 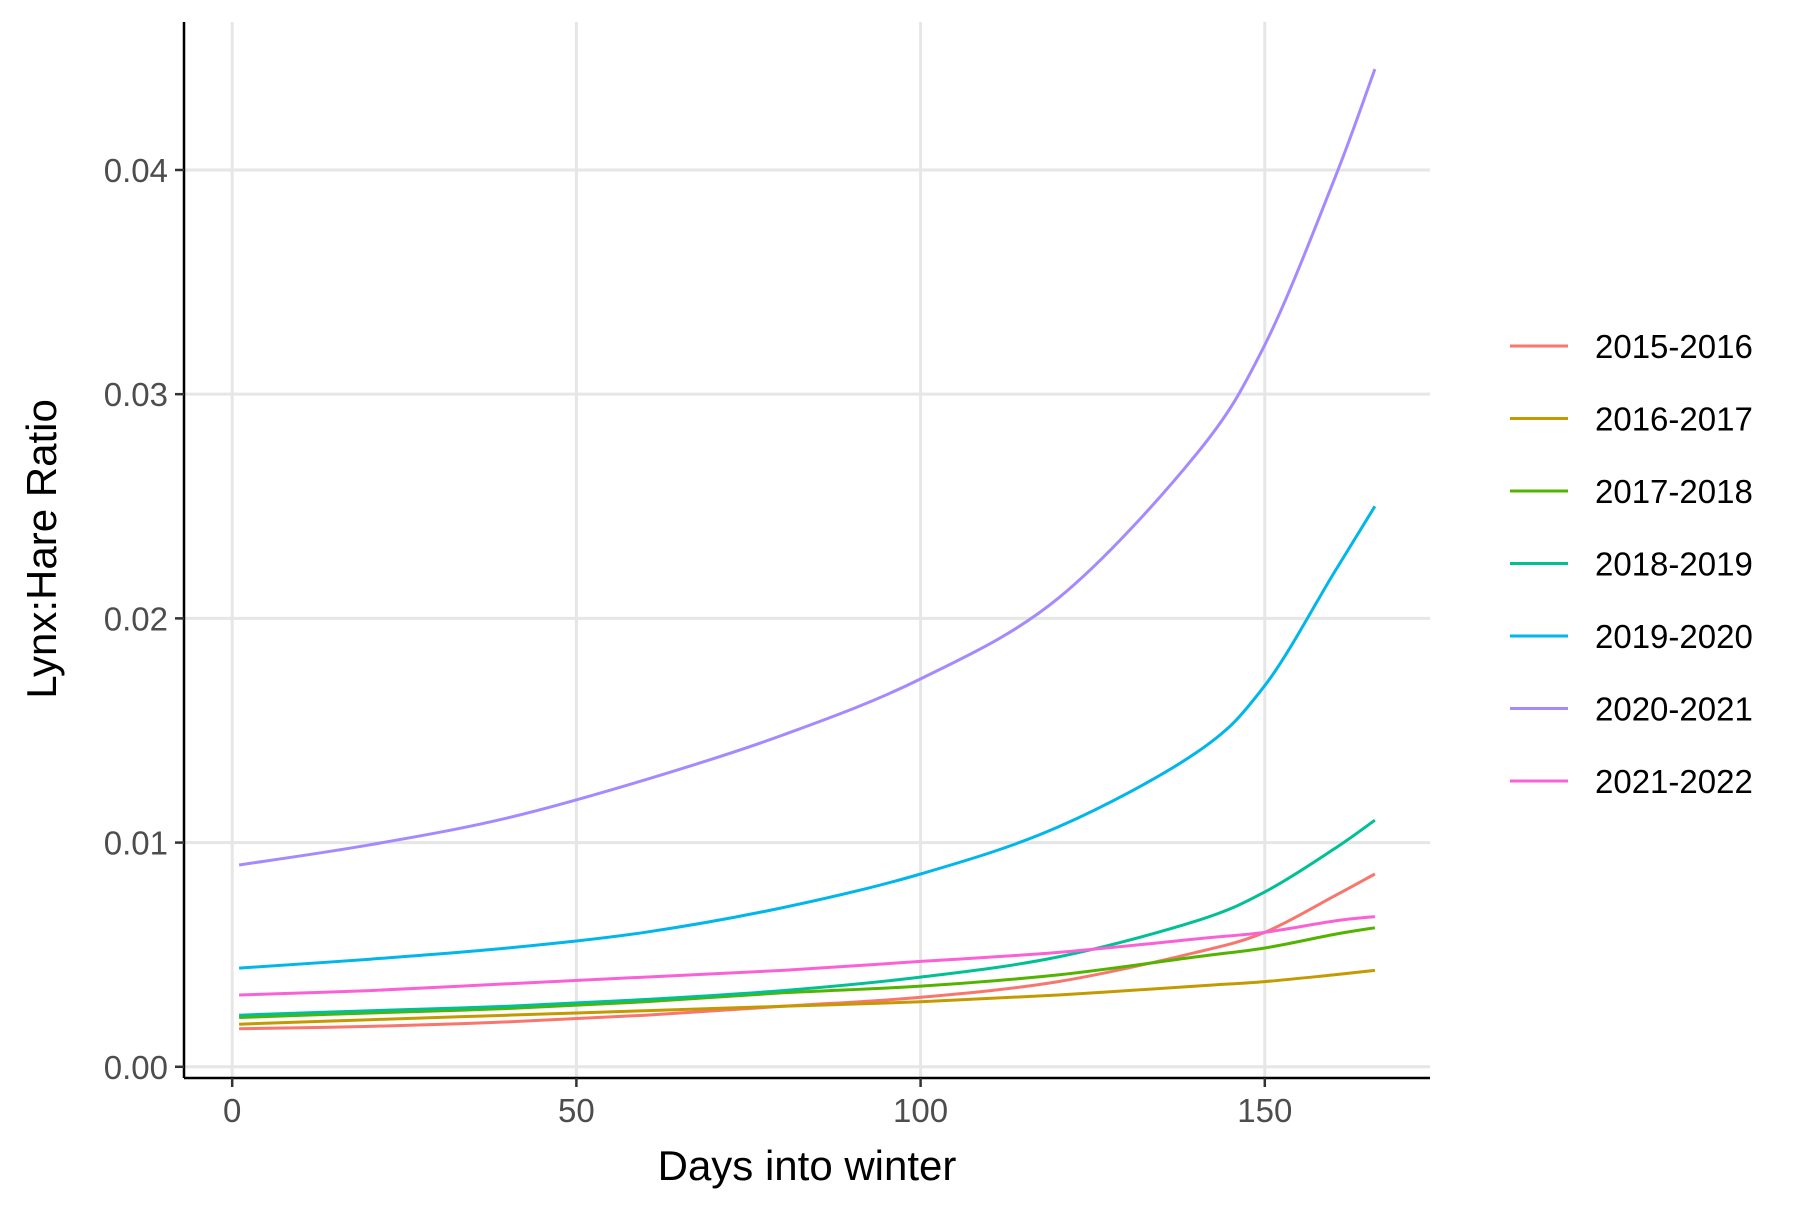 What do you see at coordinates (1674, 346) in the screenshot?
I see `legend-label: 2015-2016` at bounding box center [1674, 346].